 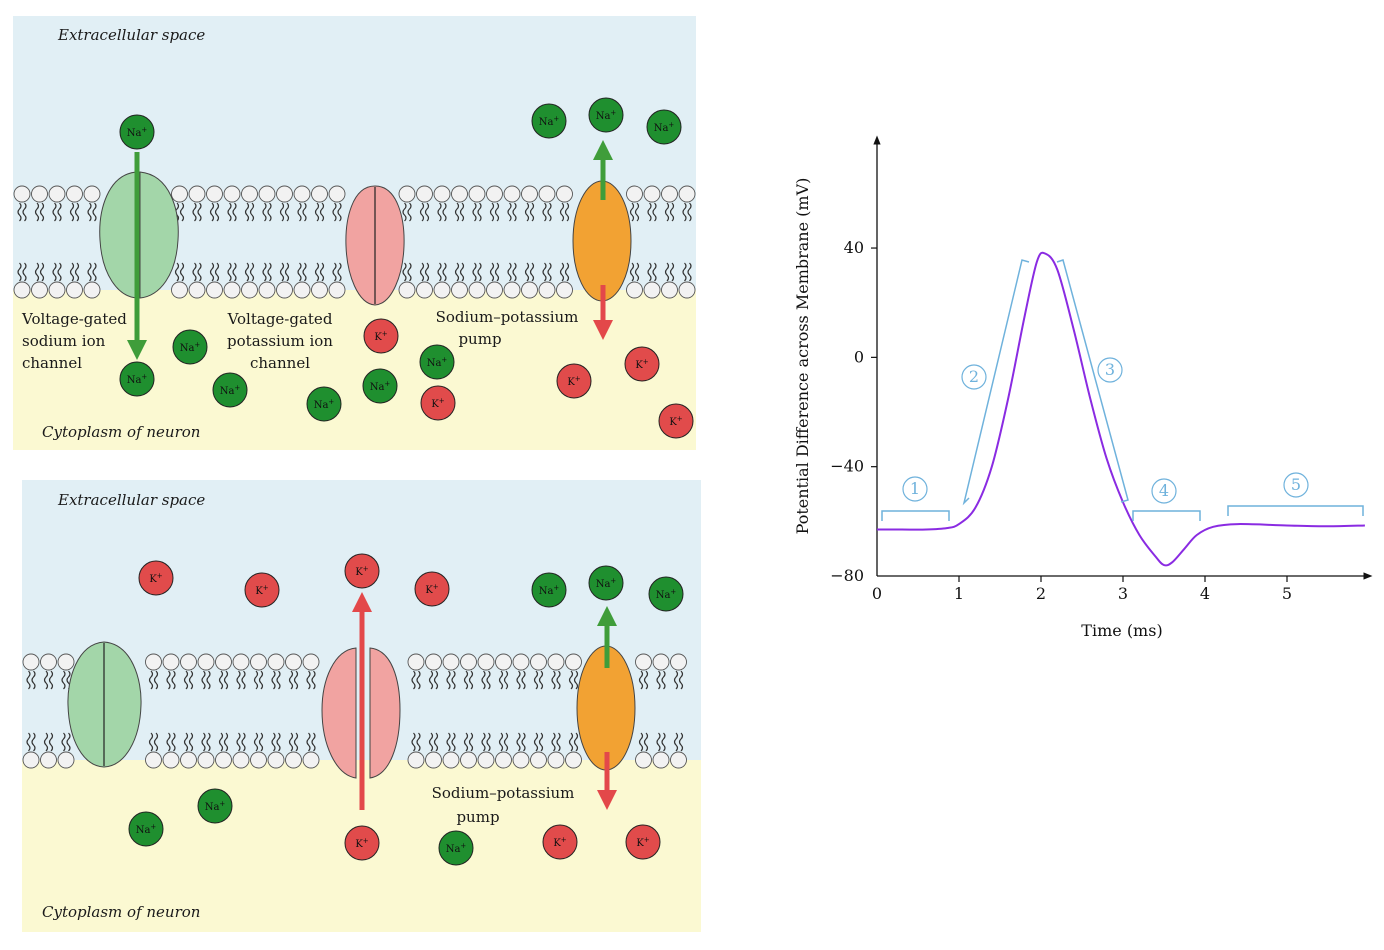 What do you see at coordinates (1164, 491) in the screenshot?
I see `phase-4-marker: 4` at bounding box center [1164, 491].